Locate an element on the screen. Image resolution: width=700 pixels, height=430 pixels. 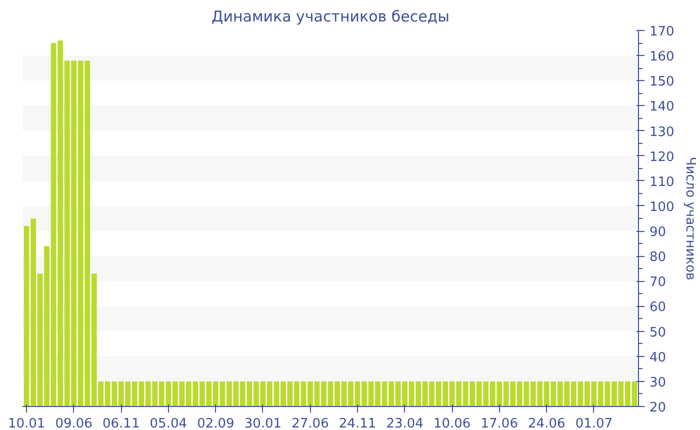
y-tick-label: 120 is located at coordinates (662, 157).